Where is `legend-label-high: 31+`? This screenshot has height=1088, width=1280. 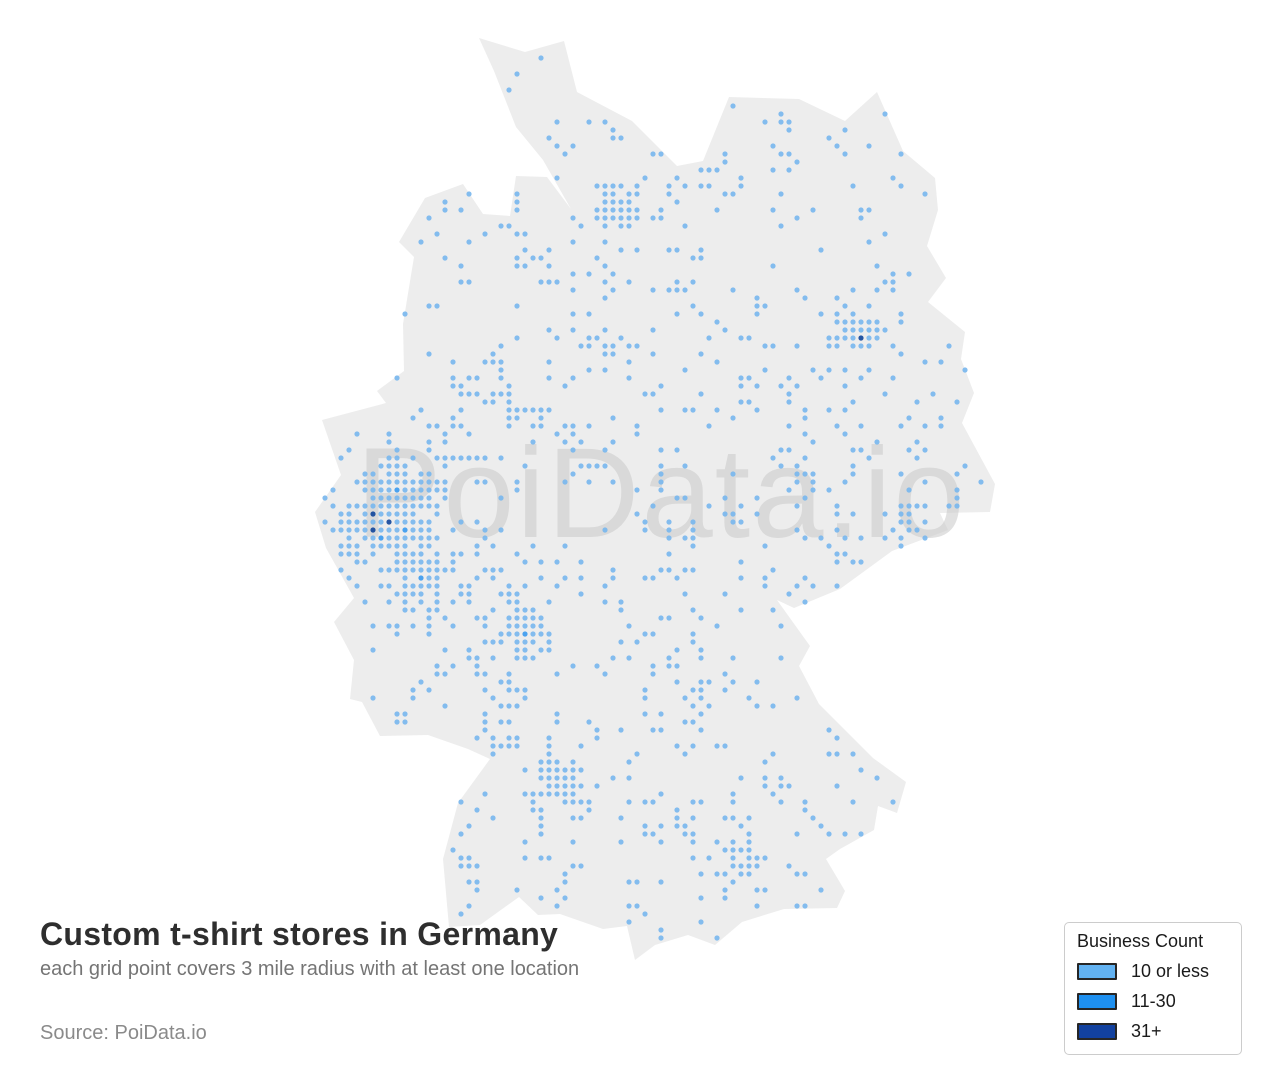
legend-label-high: 31+ is located at coordinates (1146, 1031).